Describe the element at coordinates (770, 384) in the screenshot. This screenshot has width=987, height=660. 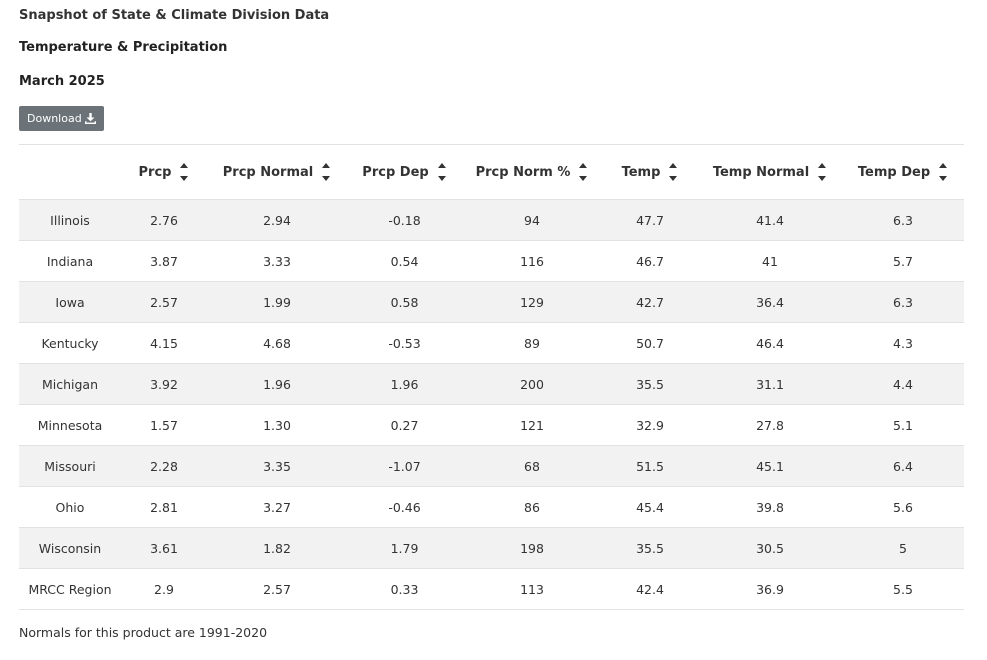
I see `table-cell: 31.1` at that location.